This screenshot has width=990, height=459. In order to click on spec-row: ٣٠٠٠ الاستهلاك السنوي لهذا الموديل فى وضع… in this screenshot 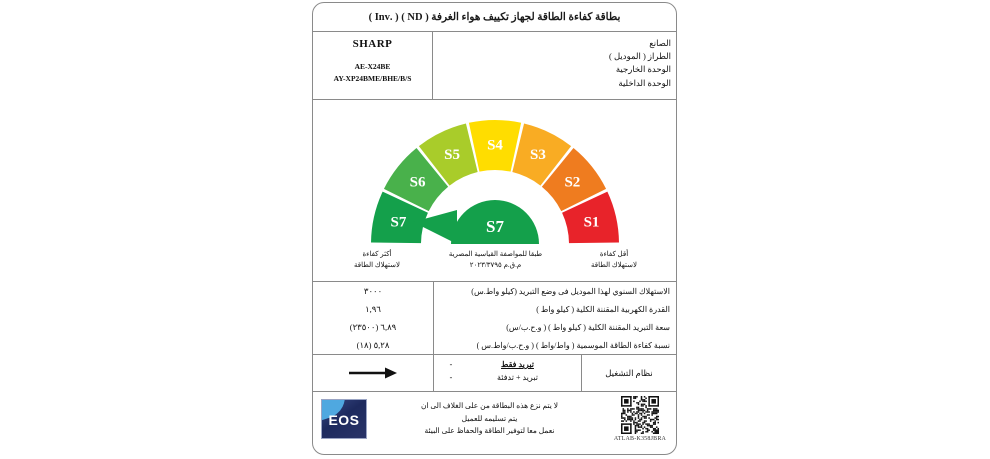, I will do `click(494, 291)`.